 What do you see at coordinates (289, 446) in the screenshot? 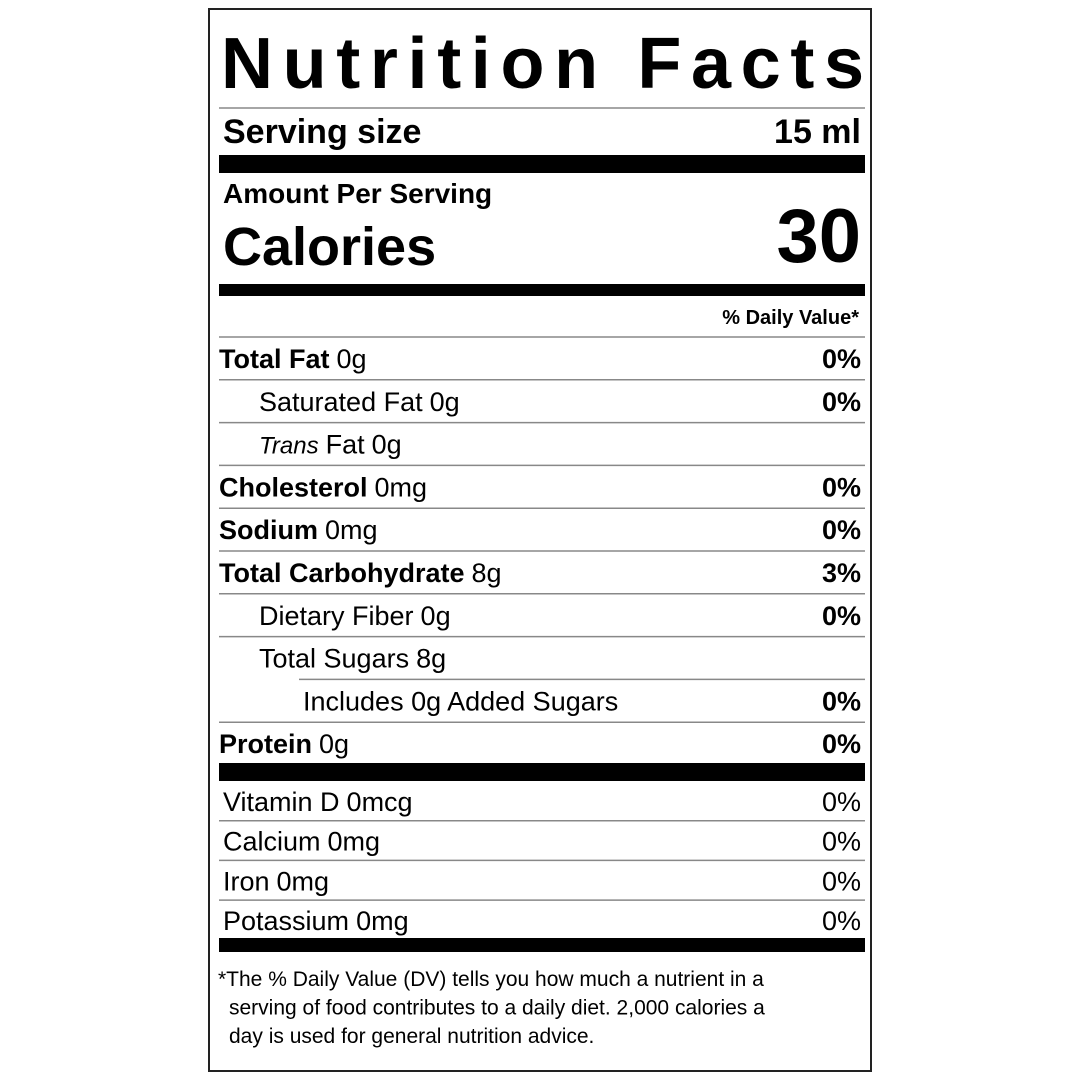
I see `nutrient-prefix: Trans` at bounding box center [289, 446].